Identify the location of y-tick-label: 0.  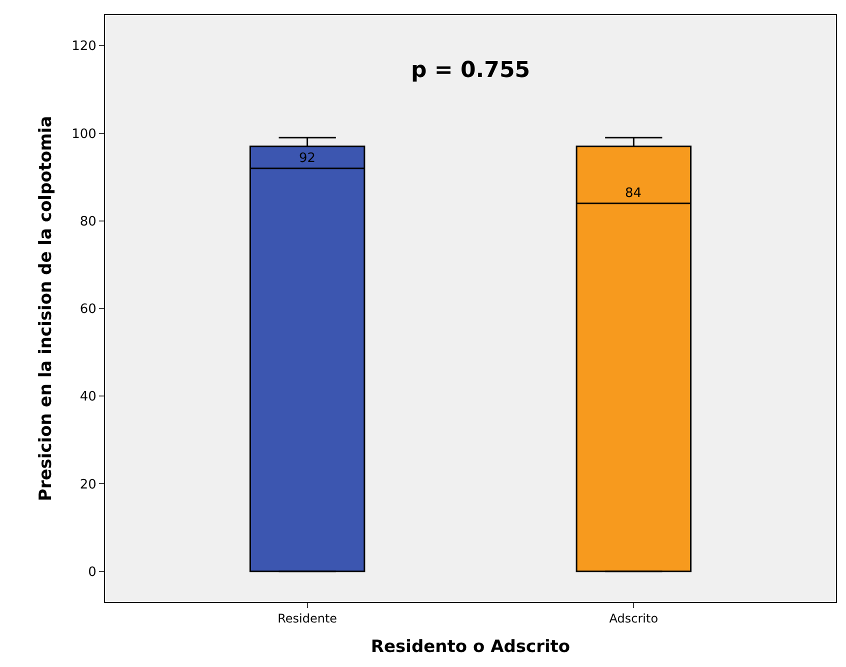
(92, 572).